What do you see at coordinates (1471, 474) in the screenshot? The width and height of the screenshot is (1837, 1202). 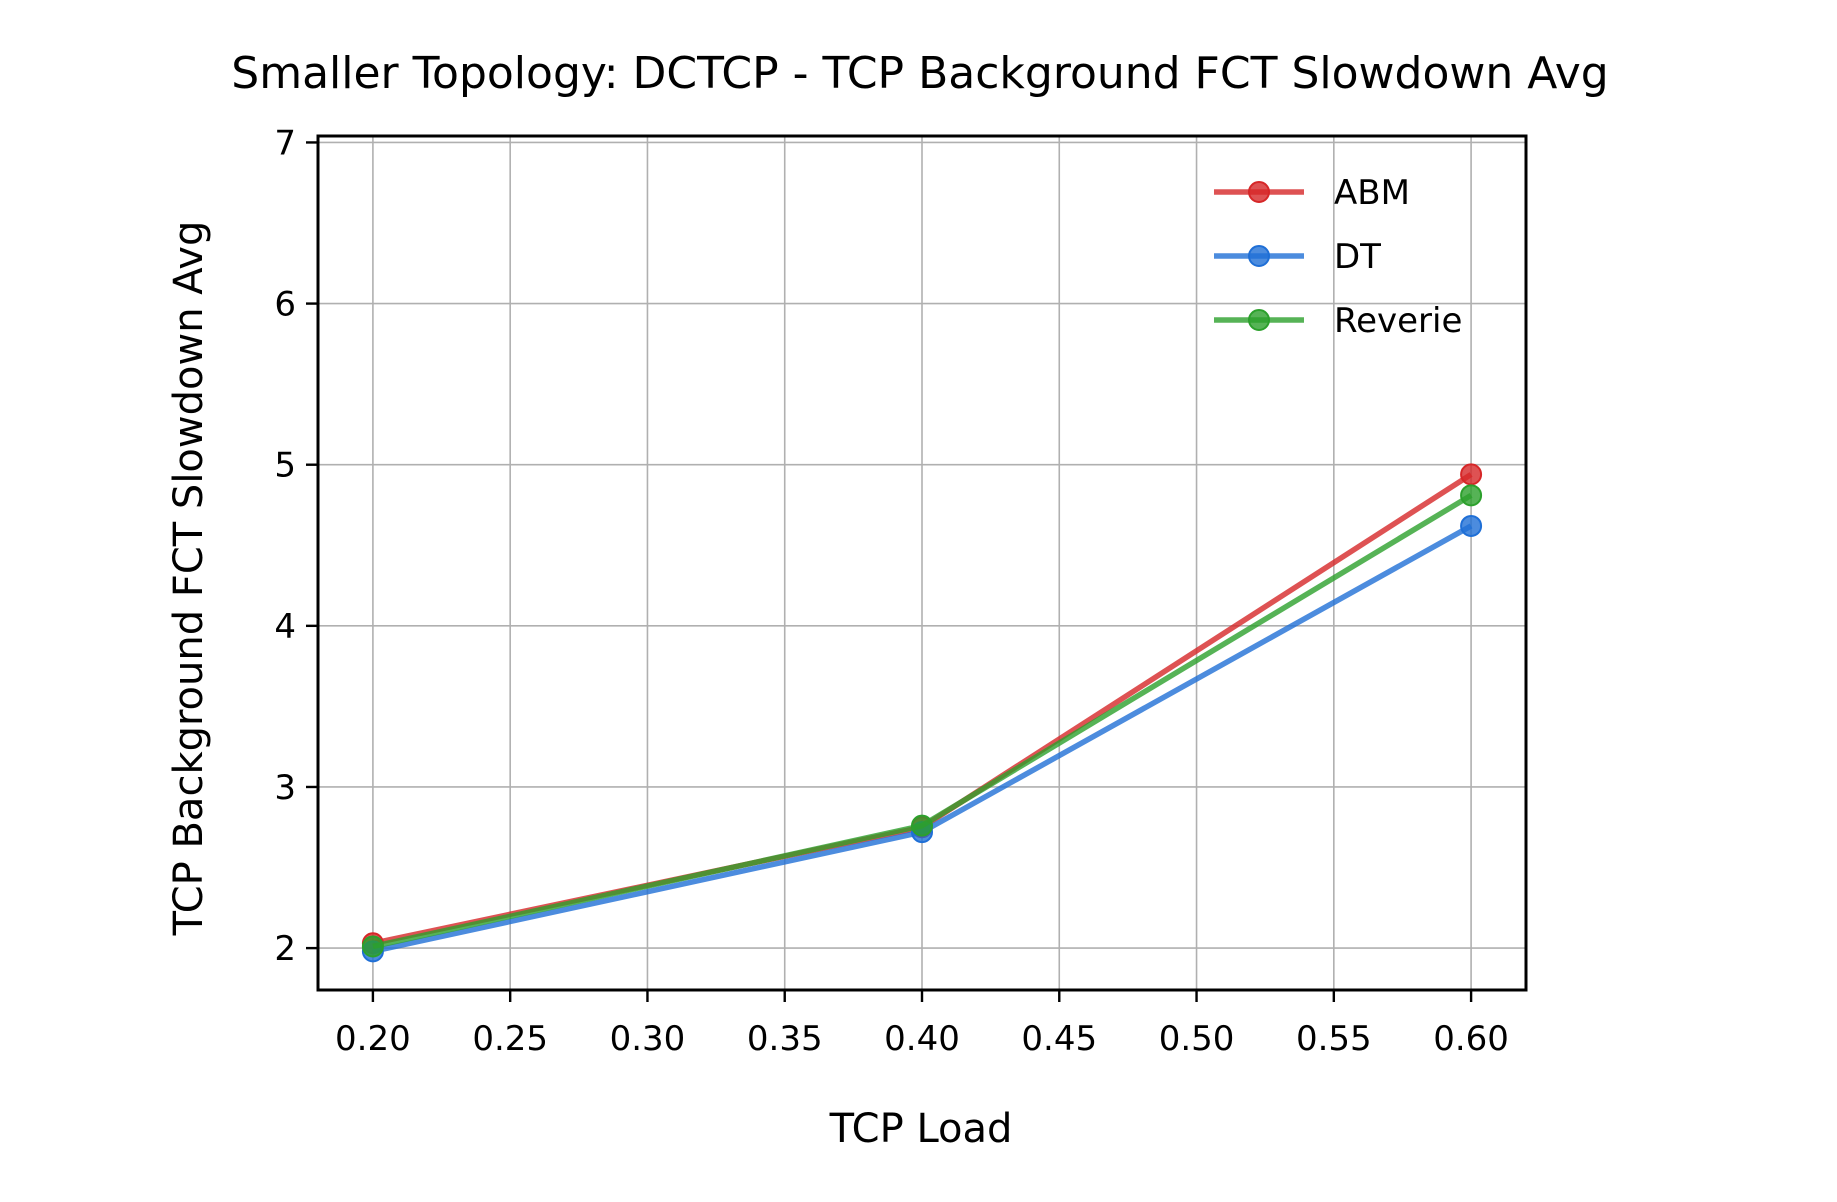 I see `data-point-abm` at bounding box center [1471, 474].